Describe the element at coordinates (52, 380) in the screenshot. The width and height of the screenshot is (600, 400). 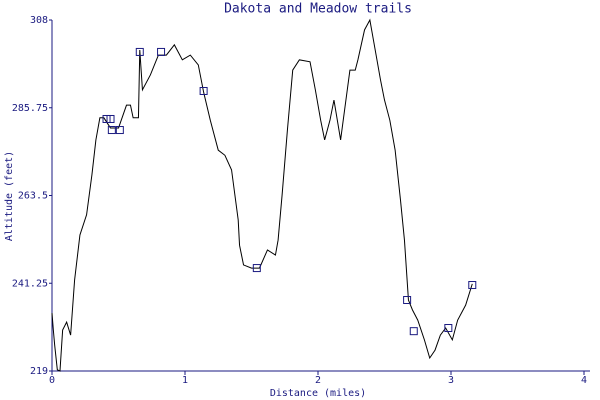
I see `x-tick-label: 0` at that location.